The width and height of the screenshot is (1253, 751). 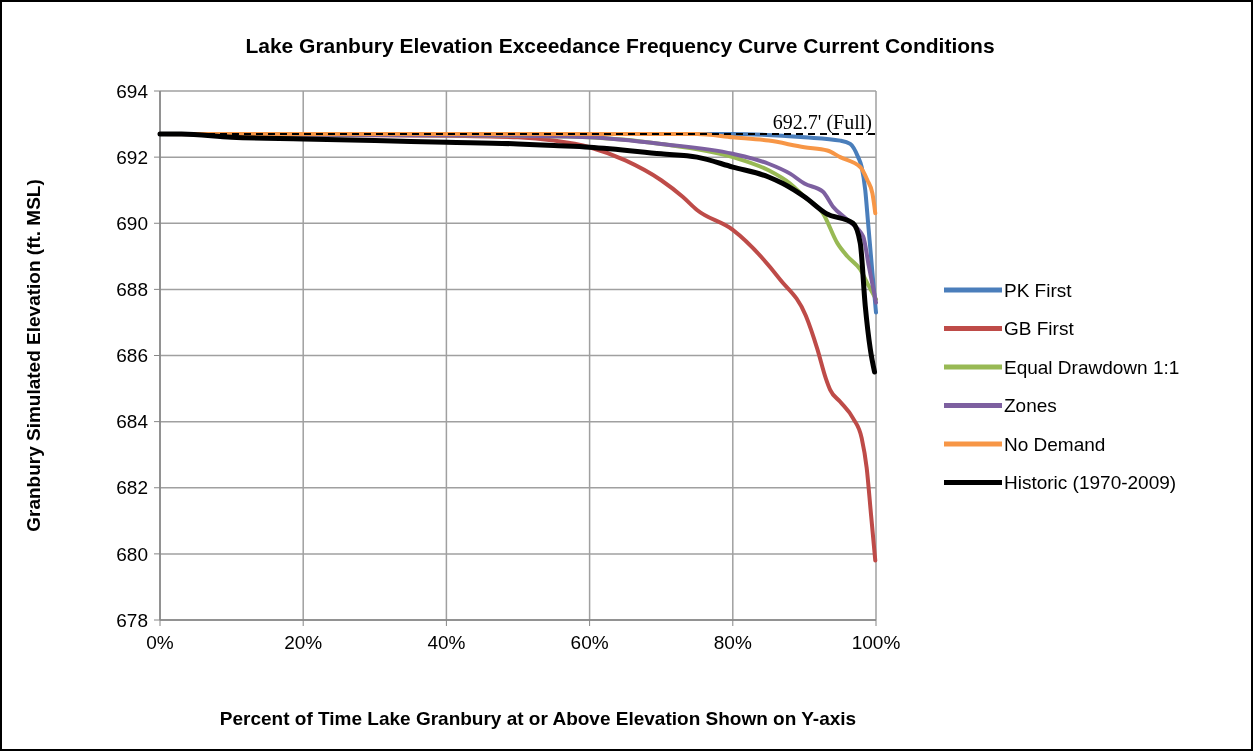 I want to click on y-tick-label: 694, so click(x=132, y=91).